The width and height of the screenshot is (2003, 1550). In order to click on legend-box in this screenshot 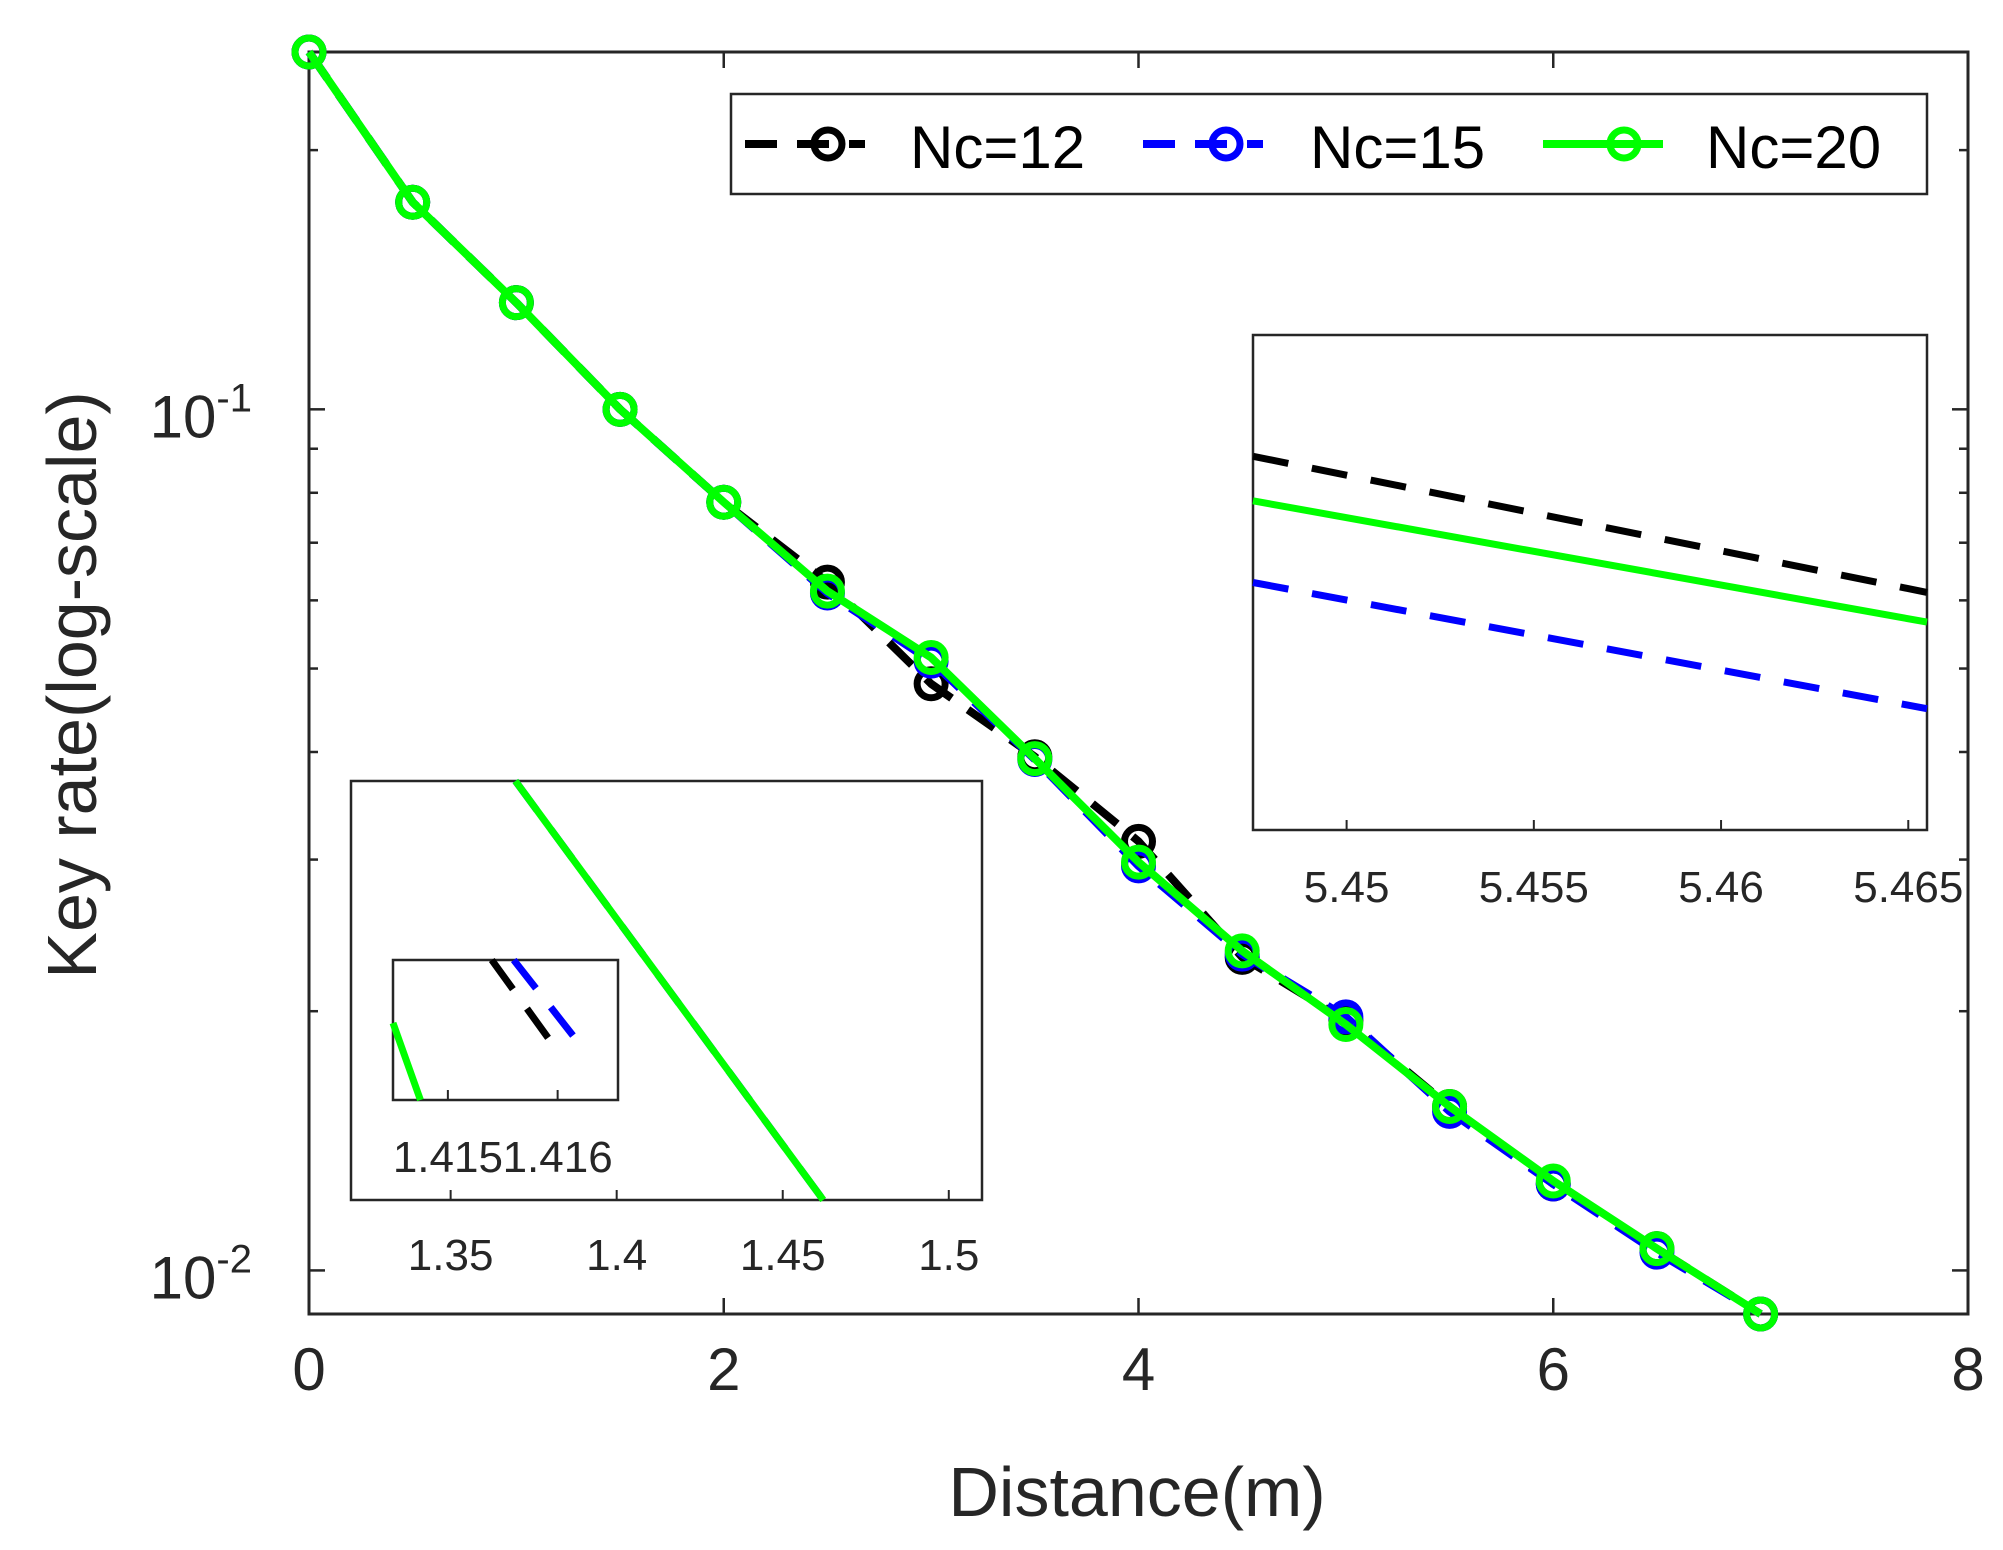, I will do `click(1329, 144)`.